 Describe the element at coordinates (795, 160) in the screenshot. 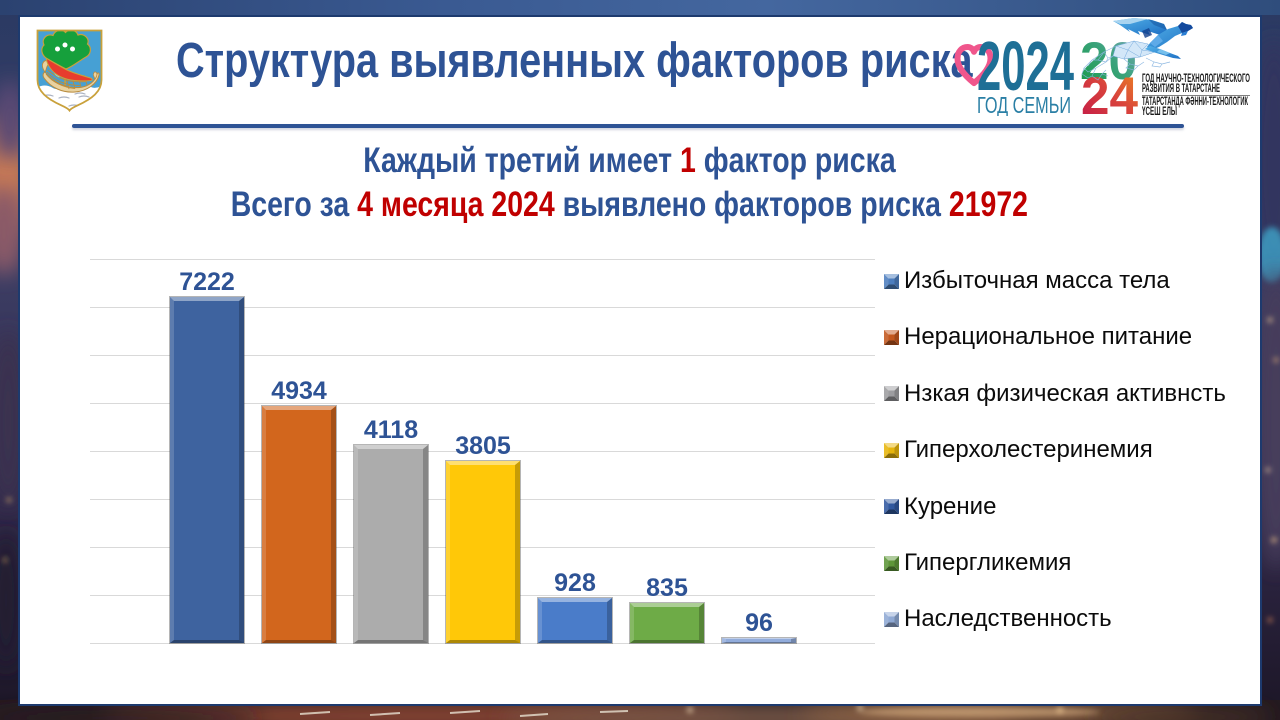

I see `subtitle-segment: фактор риска` at that location.